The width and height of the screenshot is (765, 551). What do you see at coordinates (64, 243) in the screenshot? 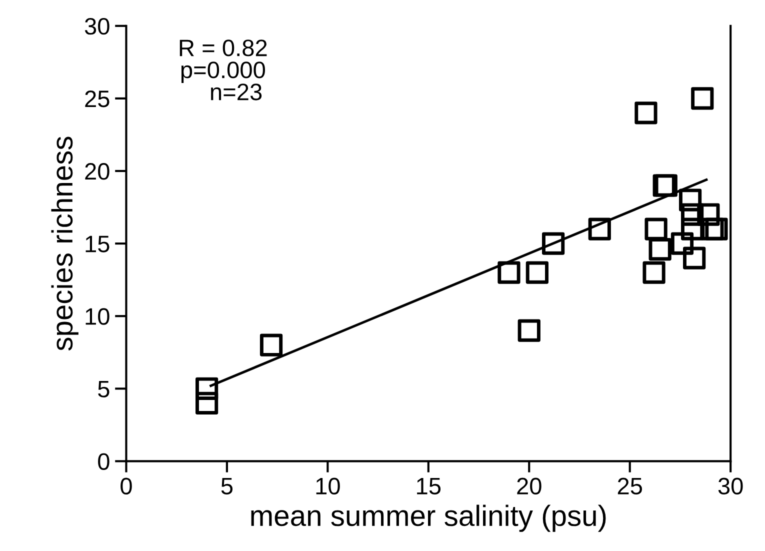
I see `y-axis-title: species richness` at bounding box center [64, 243].